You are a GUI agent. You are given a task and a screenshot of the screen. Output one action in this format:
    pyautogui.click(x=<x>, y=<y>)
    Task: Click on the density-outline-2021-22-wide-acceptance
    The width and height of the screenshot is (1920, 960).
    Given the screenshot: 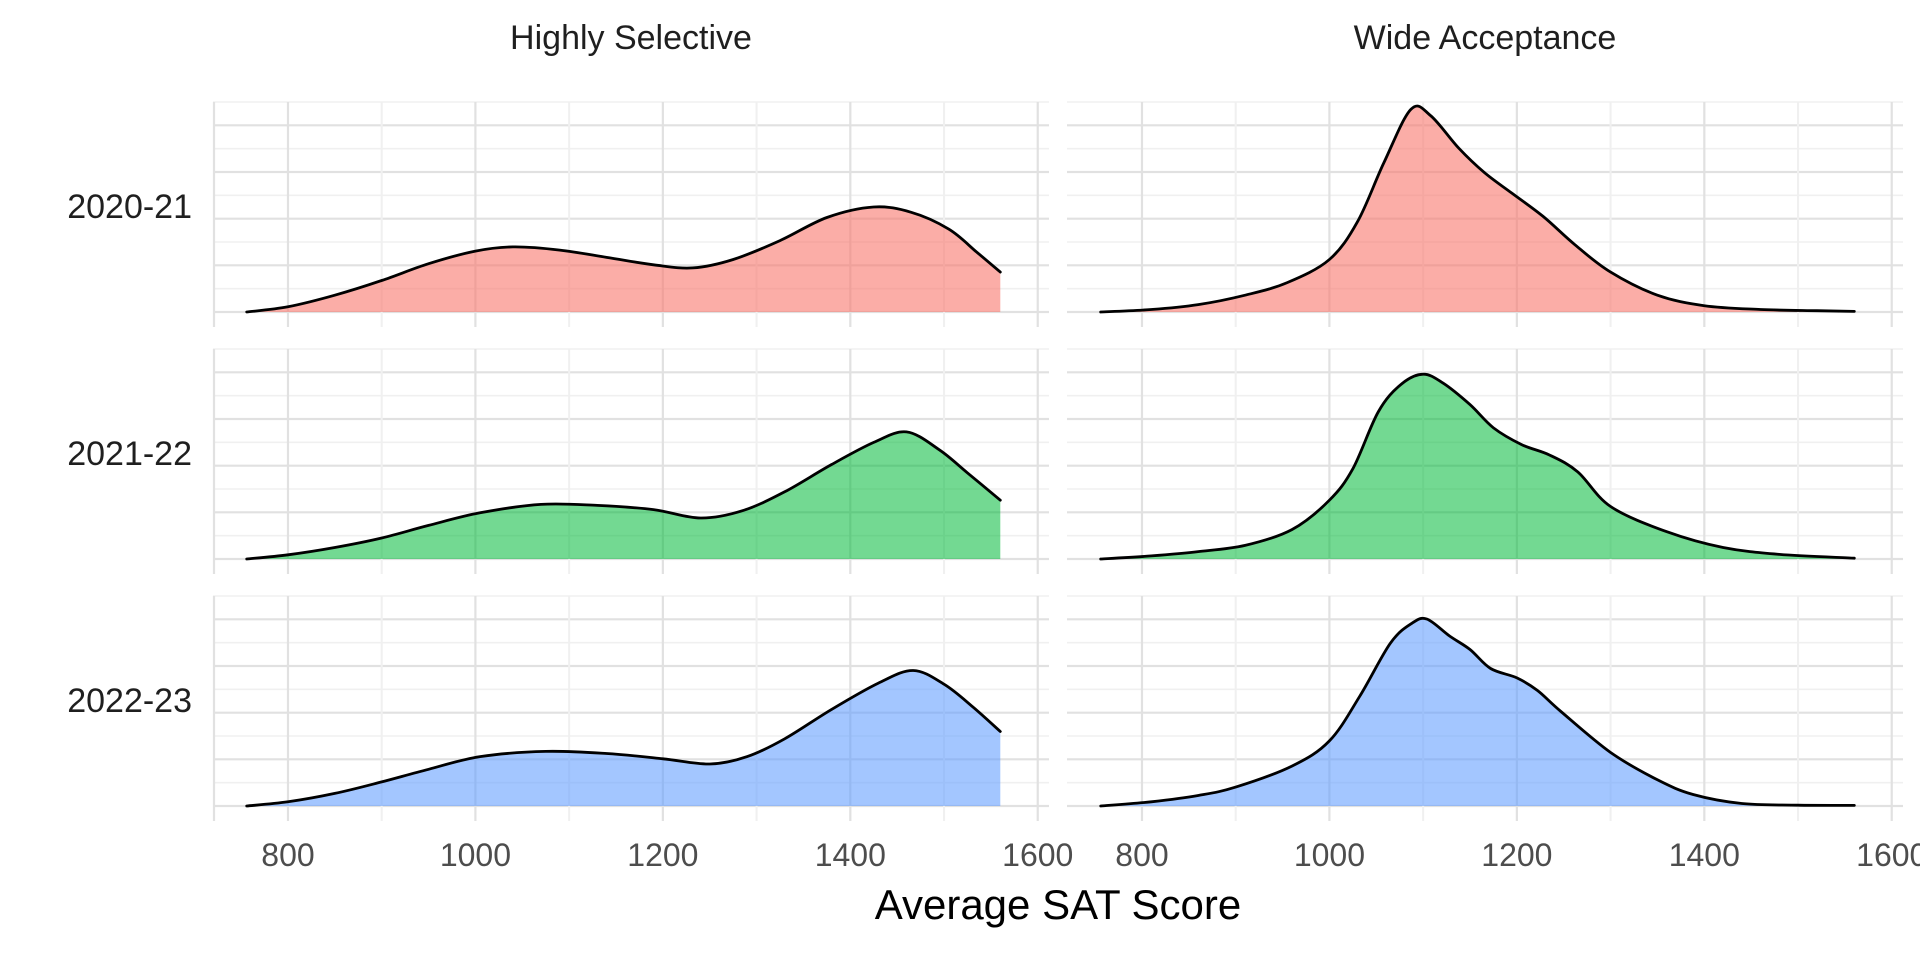 What is the action you would take?
    pyautogui.click(x=1477, y=466)
    